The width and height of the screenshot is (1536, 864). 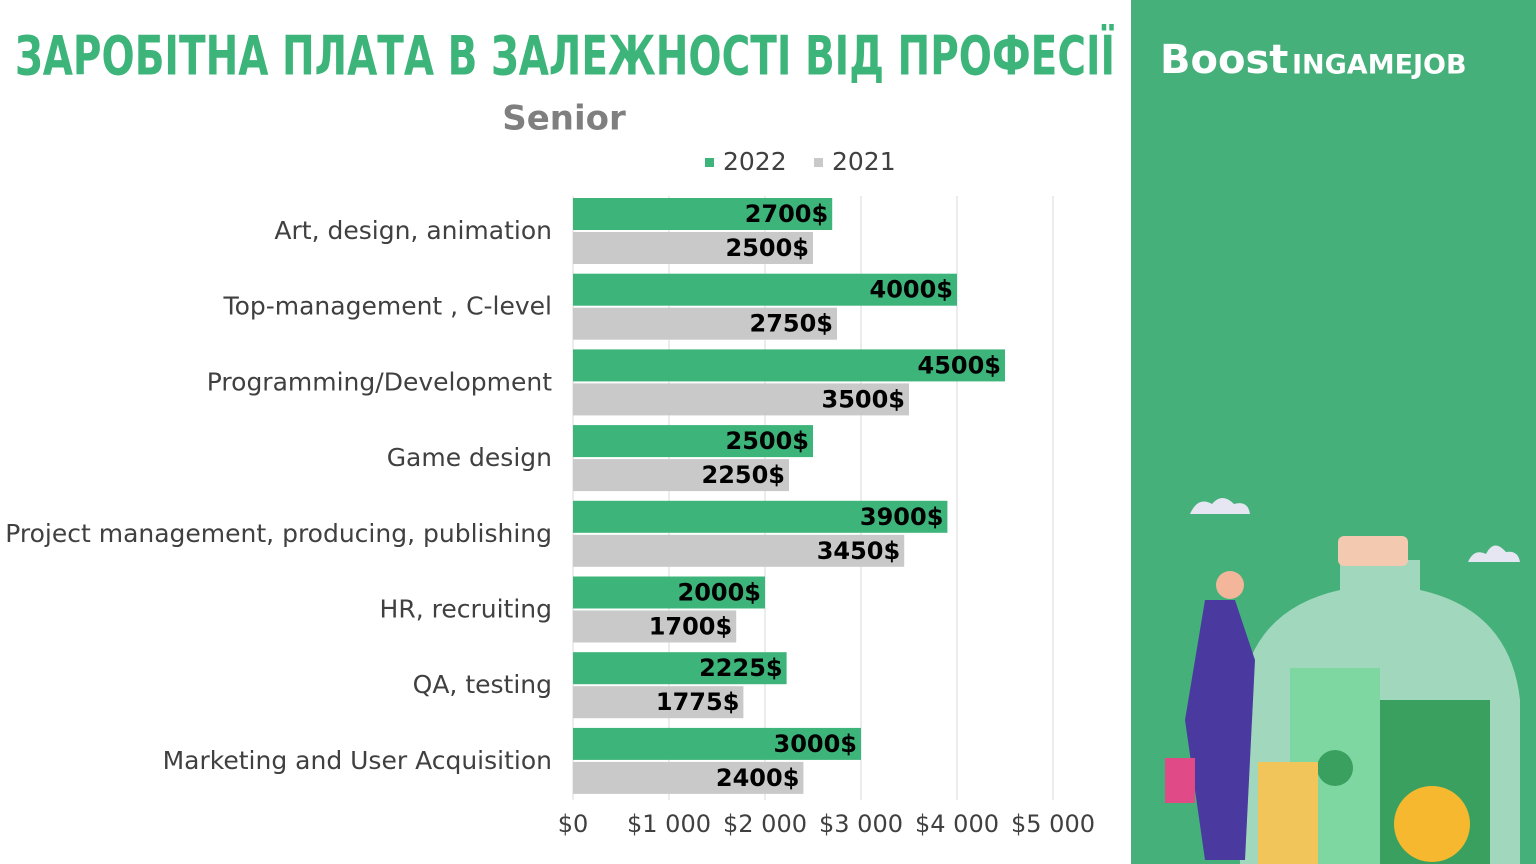 What do you see at coordinates (755, 161) in the screenshot?
I see `legend-label: 2022` at bounding box center [755, 161].